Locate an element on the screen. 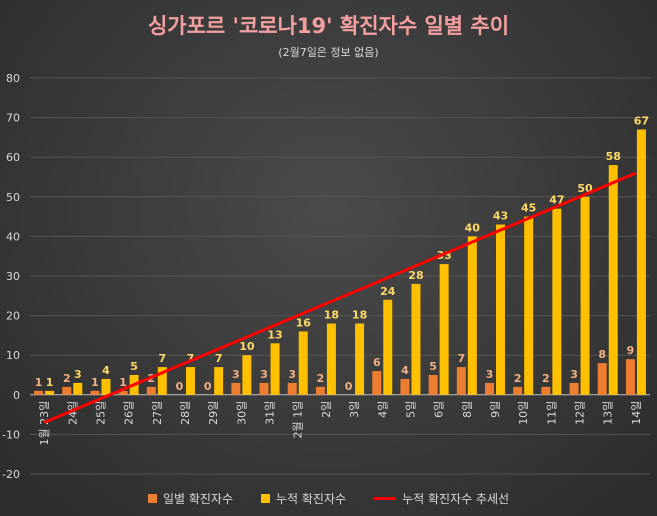  data-label-daily: 8 is located at coordinates (602, 354).